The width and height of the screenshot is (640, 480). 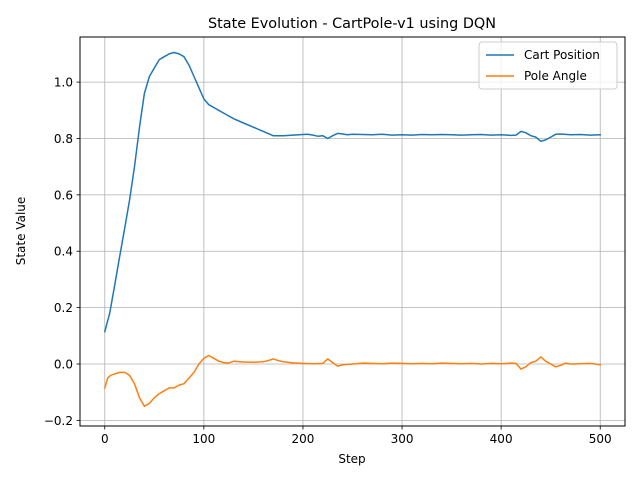 What do you see at coordinates (63, 308) in the screenshot?
I see `y-tick-label: 0.2` at bounding box center [63, 308].